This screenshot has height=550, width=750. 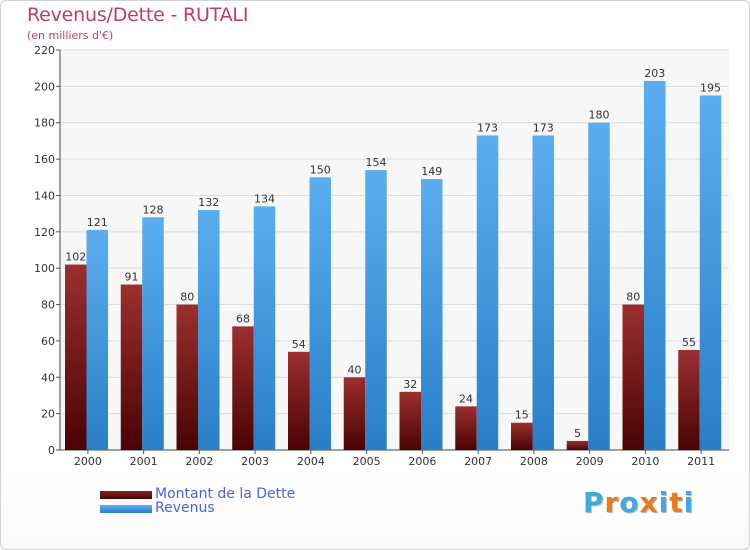 I want to click on data-label-dette: 24, so click(x=466, y=398).